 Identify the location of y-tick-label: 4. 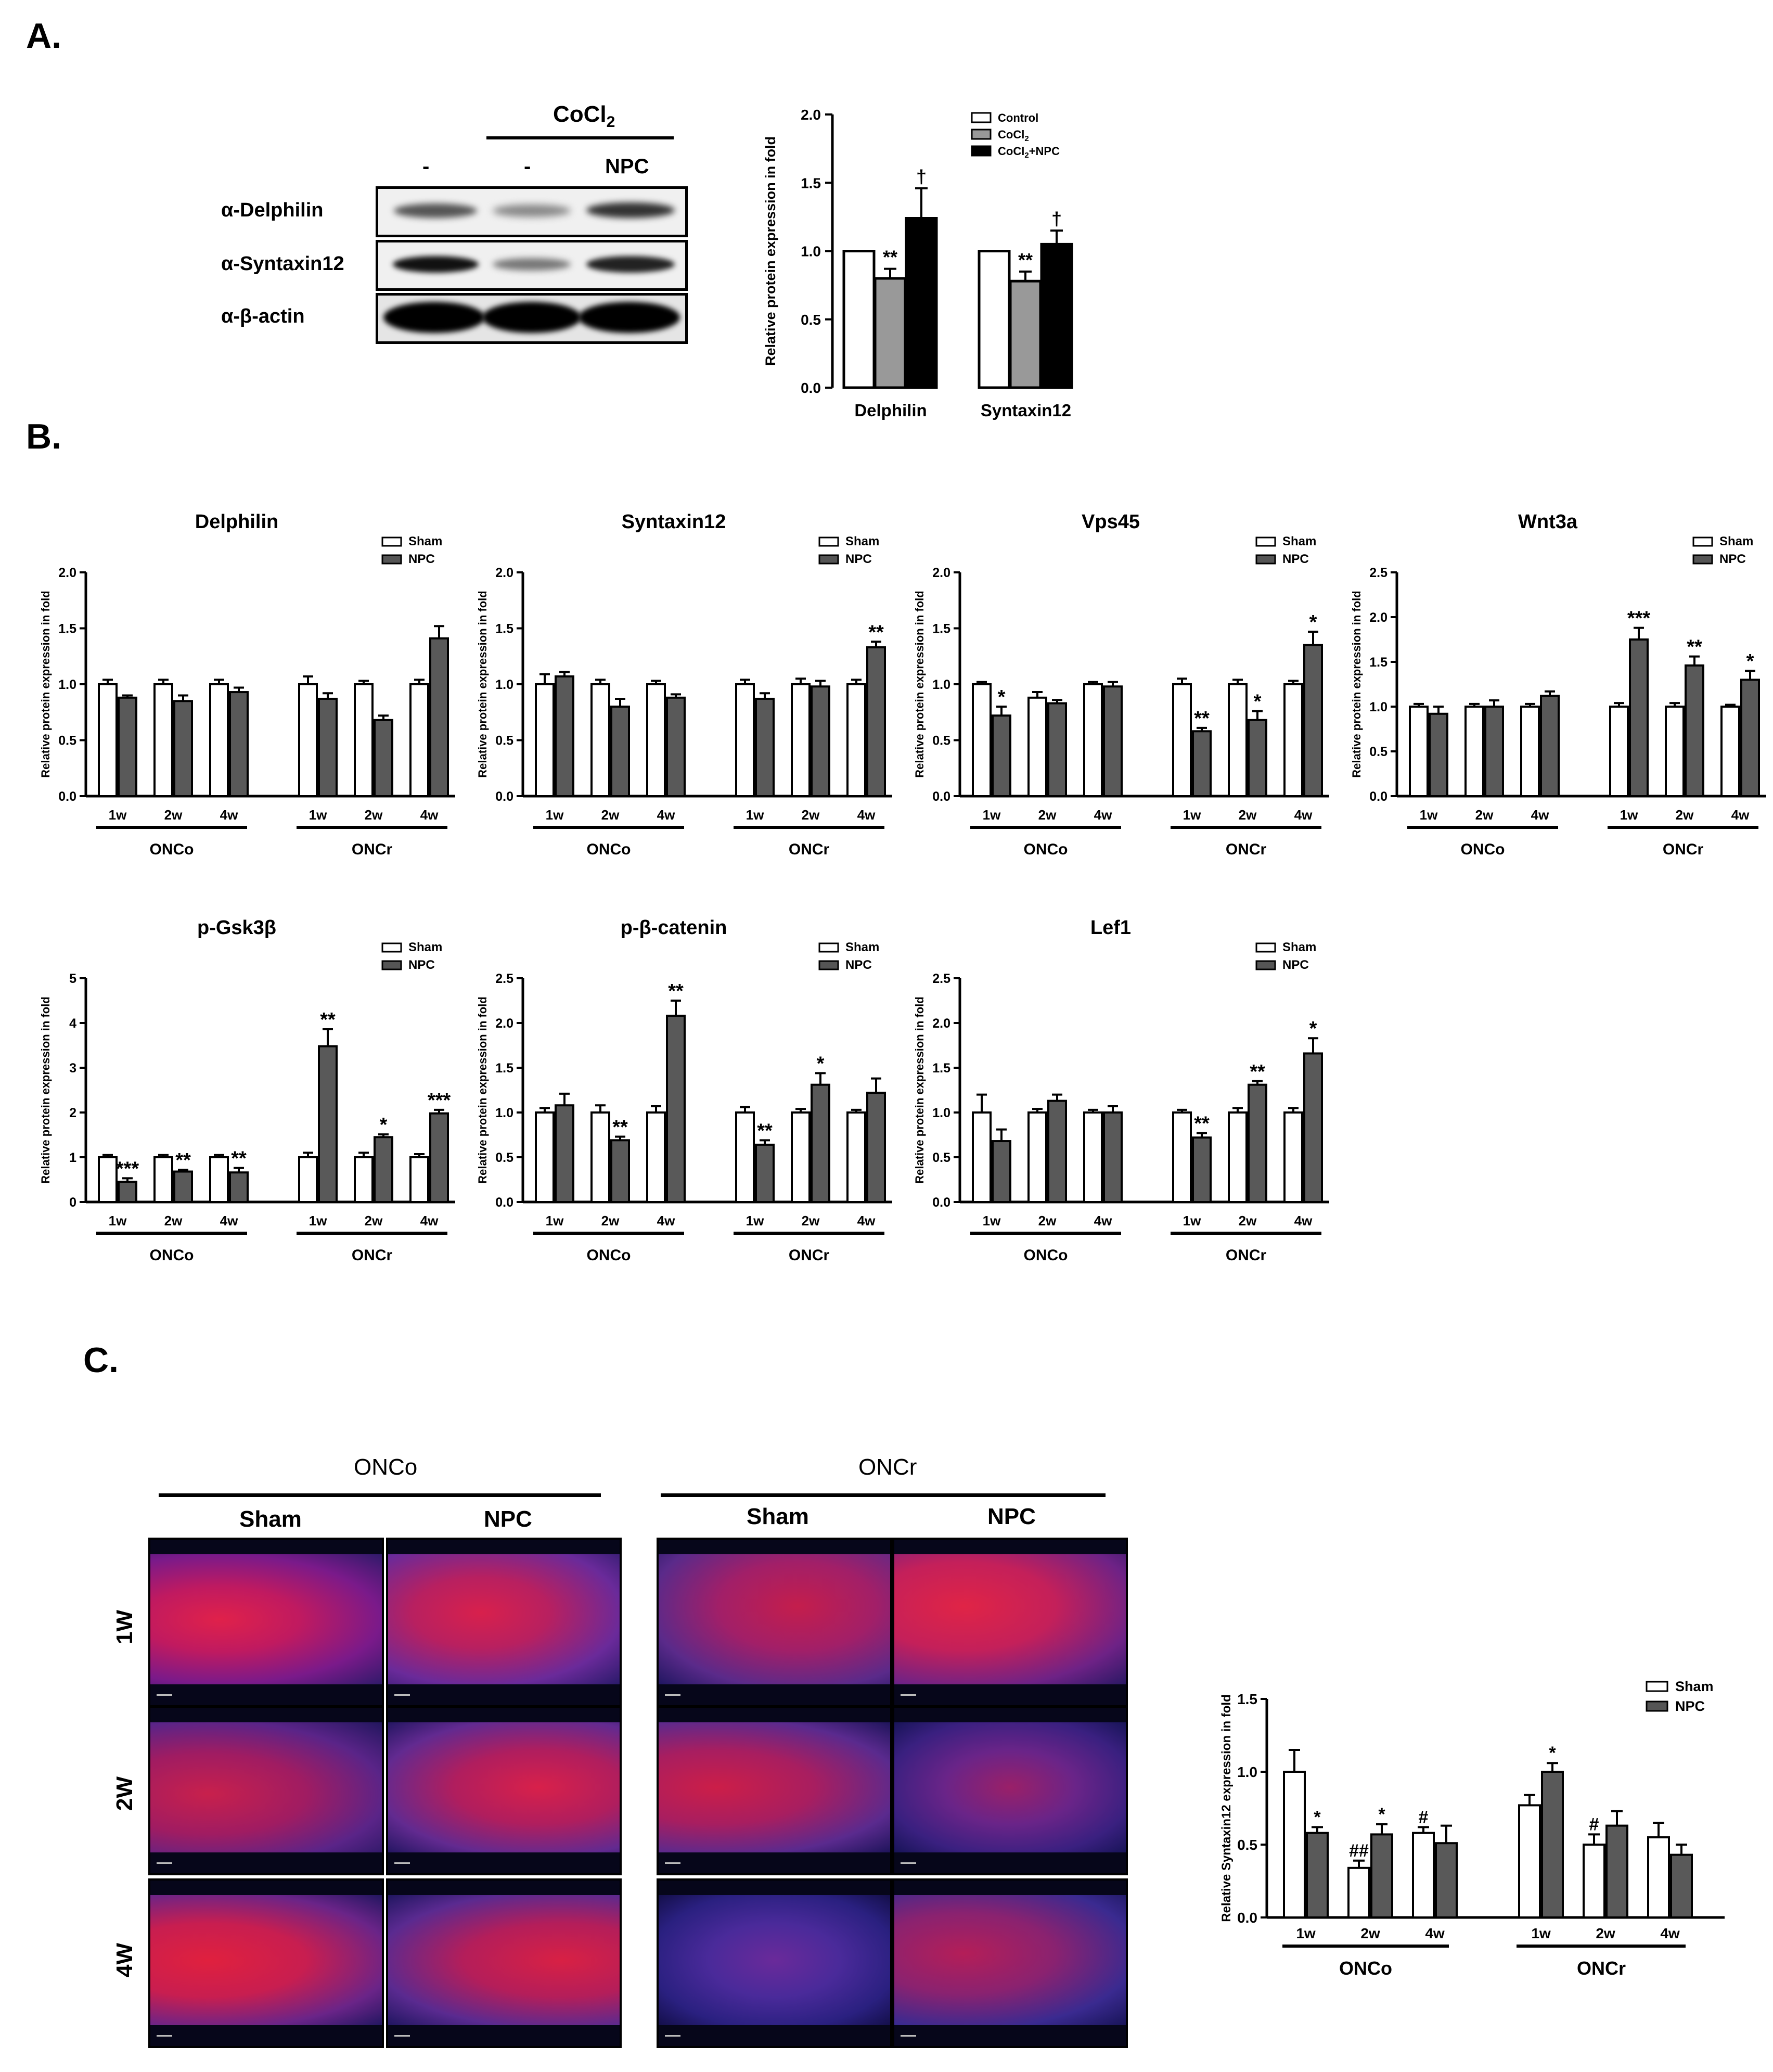
(72, 1023).